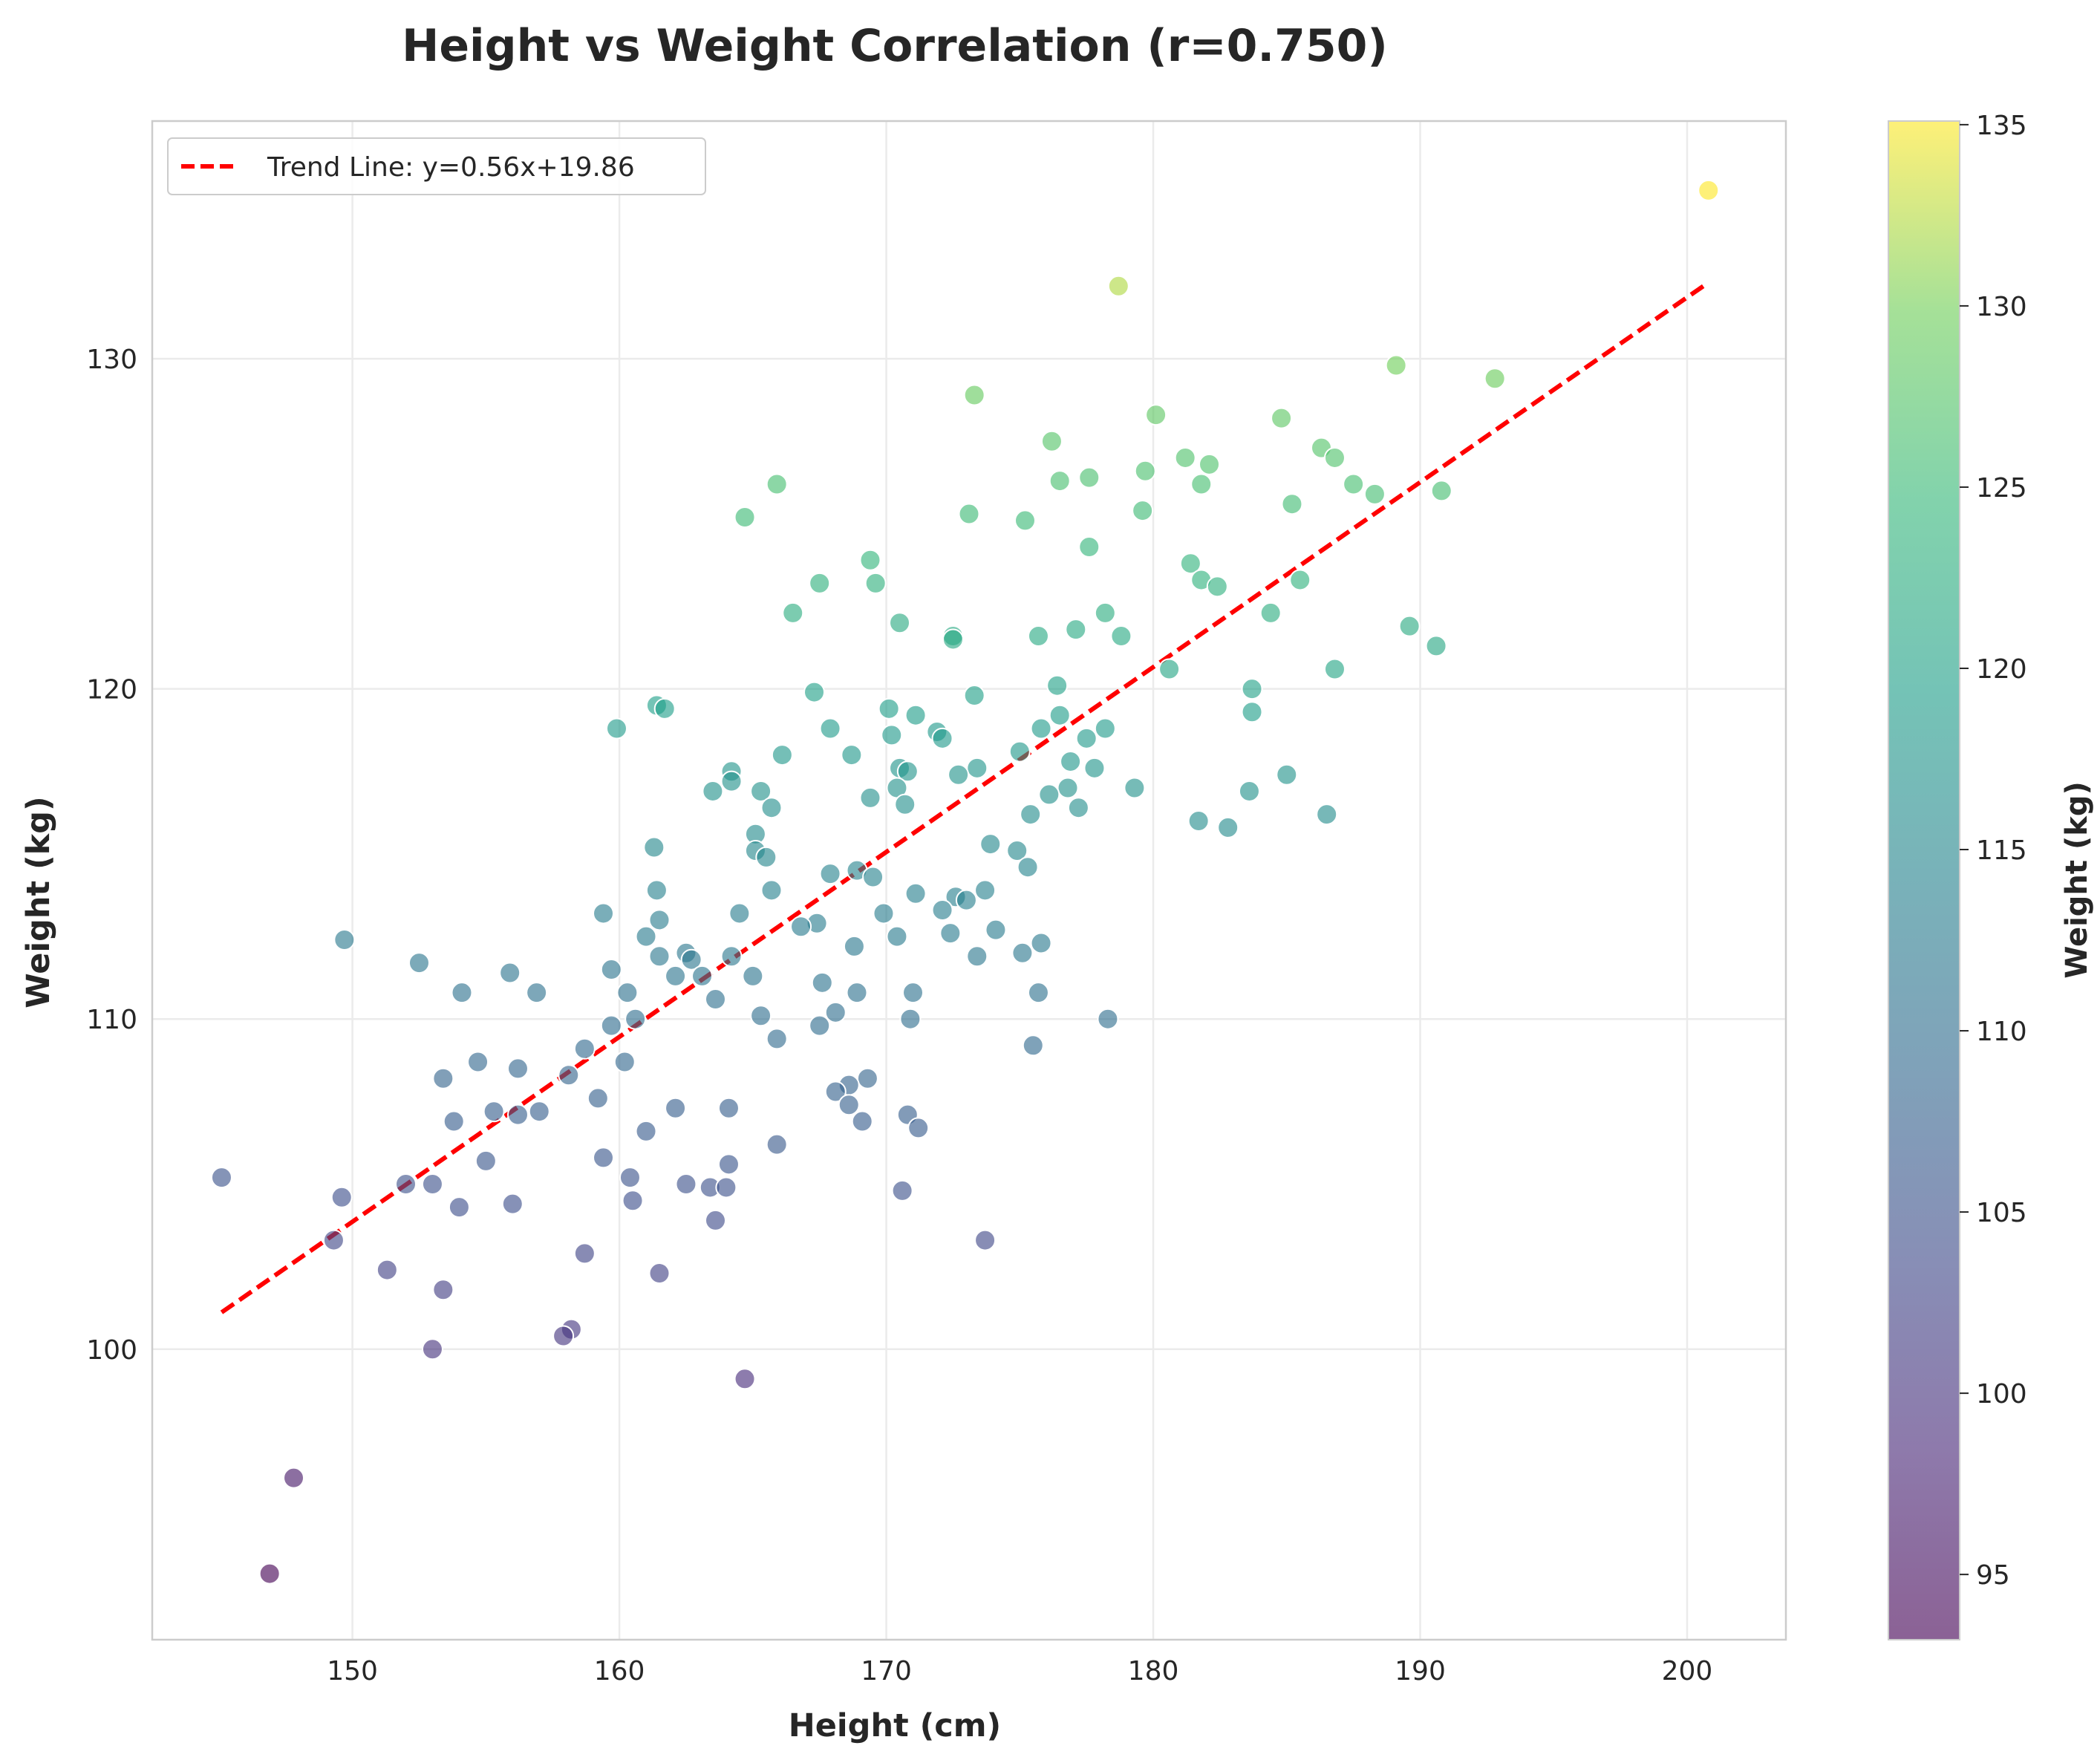  I want to click on colorbar-tick-label: 130, so click(2001, 307).